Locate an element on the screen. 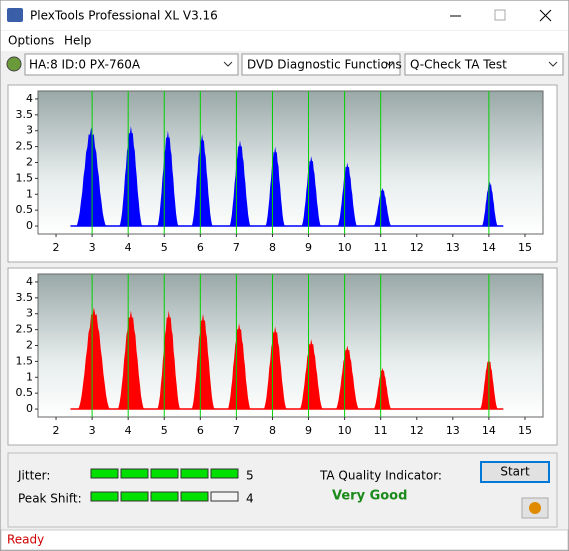  start-button-text: Start is located at coordinates (515, 472).